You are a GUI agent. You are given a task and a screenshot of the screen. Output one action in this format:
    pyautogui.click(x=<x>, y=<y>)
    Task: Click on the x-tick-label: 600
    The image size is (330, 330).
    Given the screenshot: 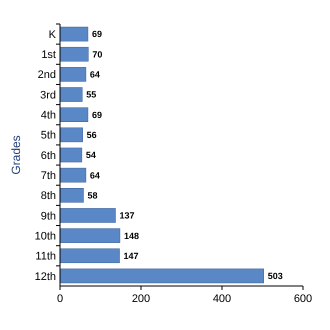 What is the action you would take?
    pyautogui.click(x=303, y=299)
    